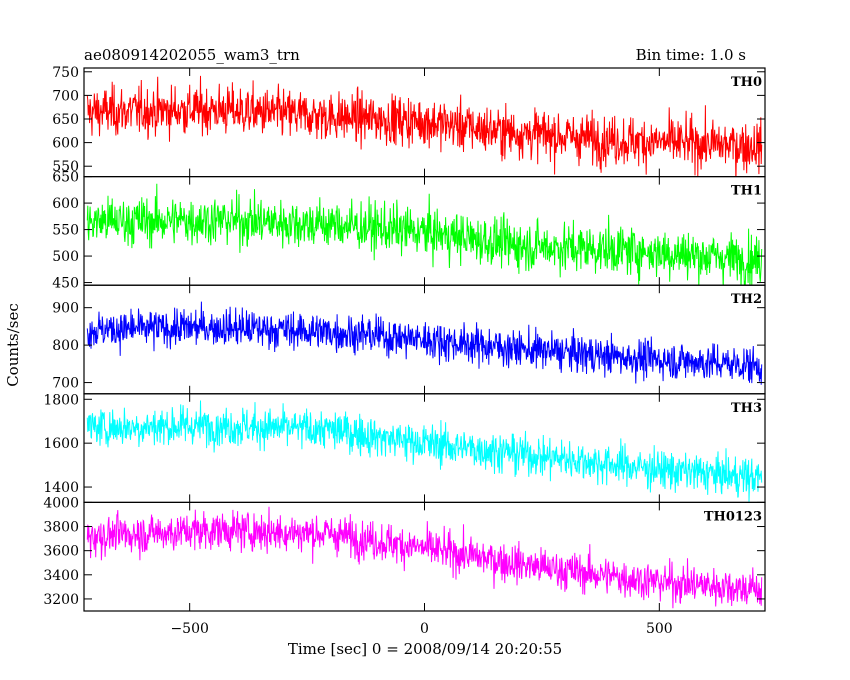 The width and height of the screenshot is (850, 680). What do you see at coordinates (65, 346) in the screenshot?
I see `y-tick-label: 800` at bounding box center [65, 346].